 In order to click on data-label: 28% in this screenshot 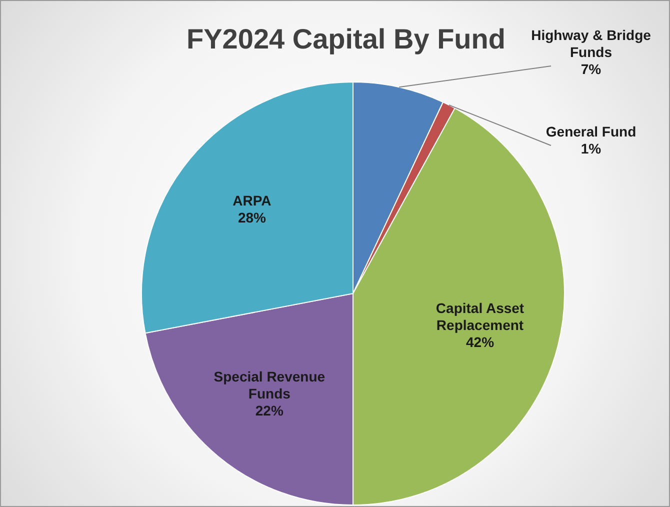, I will do `click(252, 217)`.